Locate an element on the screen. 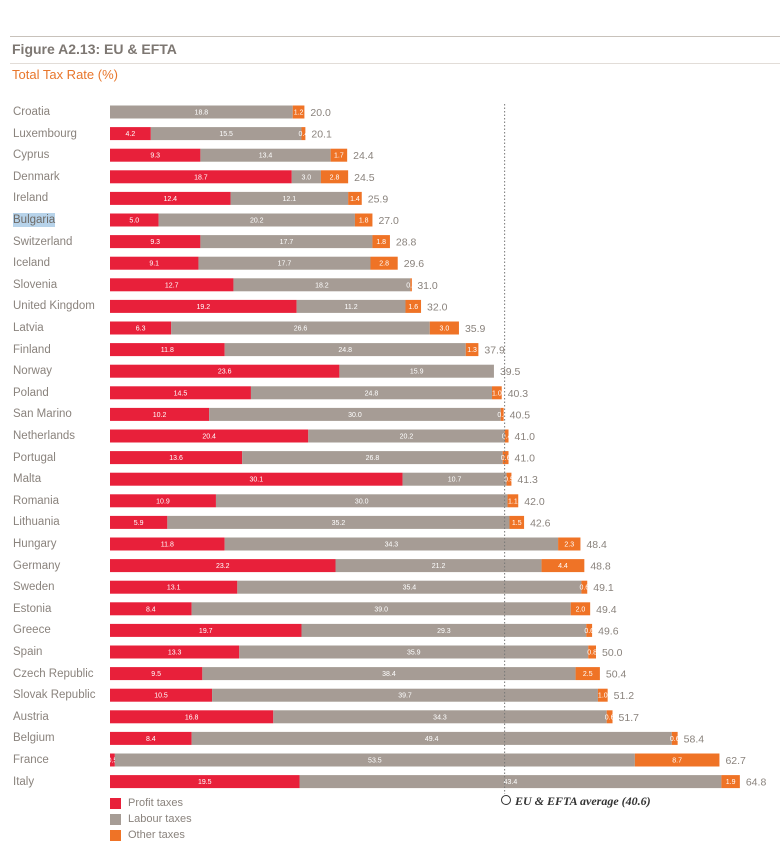  bar-profit-estonia is located at coordinates (151, 609).